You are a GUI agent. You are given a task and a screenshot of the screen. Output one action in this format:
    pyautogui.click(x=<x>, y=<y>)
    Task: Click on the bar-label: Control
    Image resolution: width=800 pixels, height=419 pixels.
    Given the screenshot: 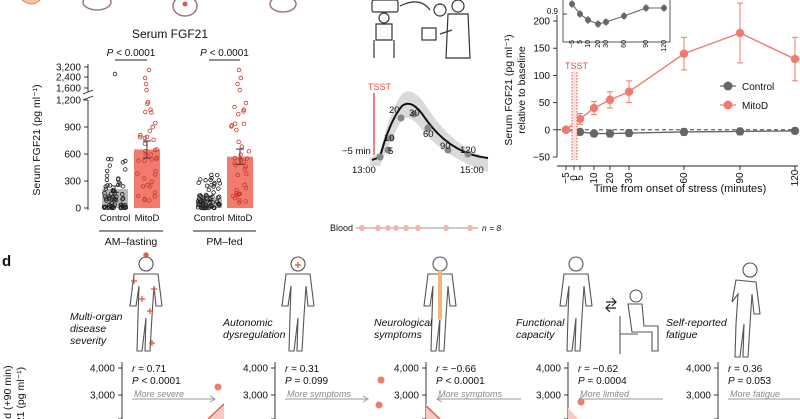 What is the action you would take?
    pyautogui.click(x=209, y=218)
    